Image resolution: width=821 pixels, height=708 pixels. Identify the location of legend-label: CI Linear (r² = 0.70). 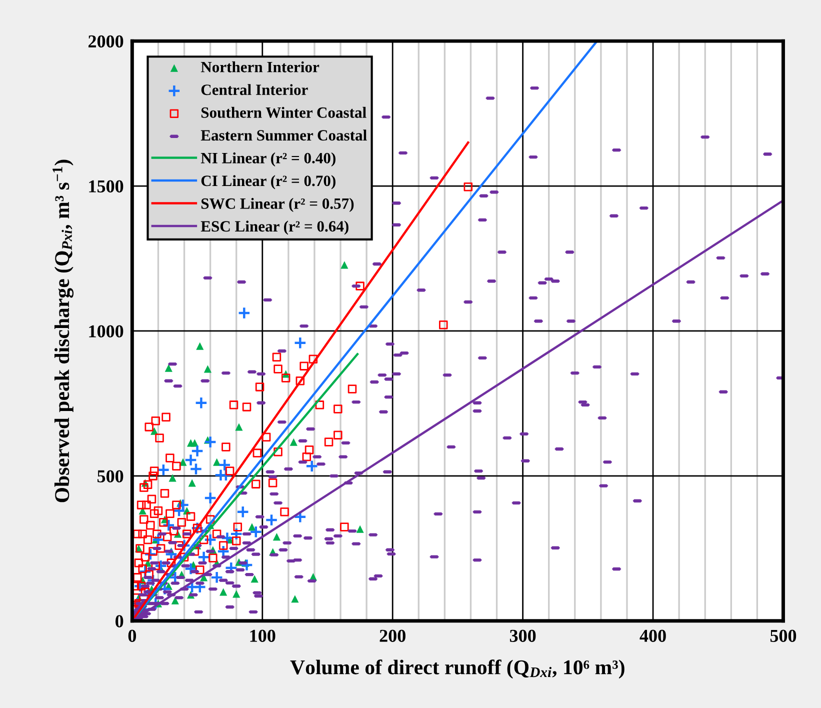
(268, 182).